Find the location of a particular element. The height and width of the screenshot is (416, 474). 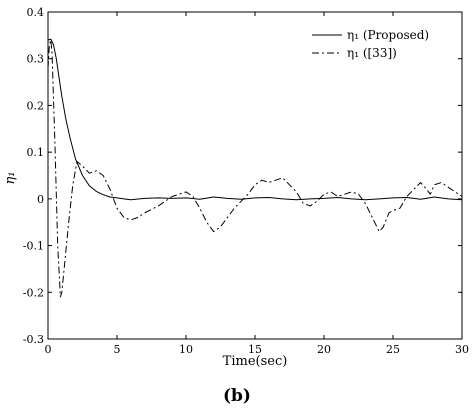

y-tick-label: 0.2 is located at coordinates (36, 105).